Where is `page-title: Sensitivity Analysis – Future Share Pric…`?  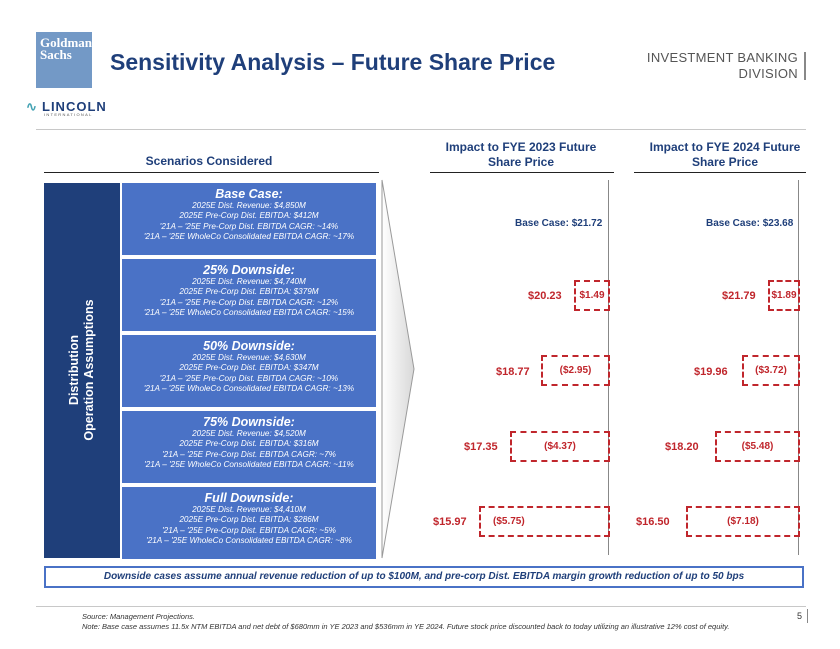 page-title: Sensitivity Analysis – Future Share Pric… is located at coordinates (333, 62).